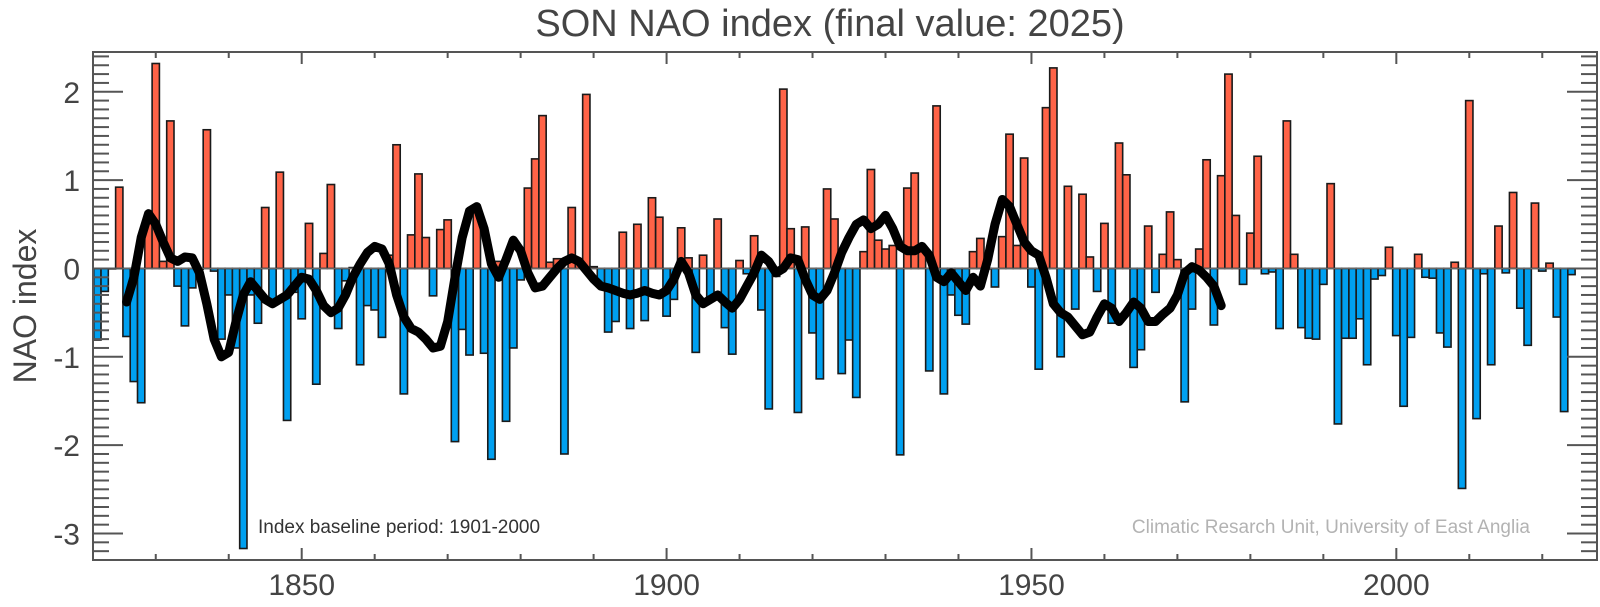 This screenshot has height=607, width=1600. I want to click on bar-1962, so click(1119, 206).